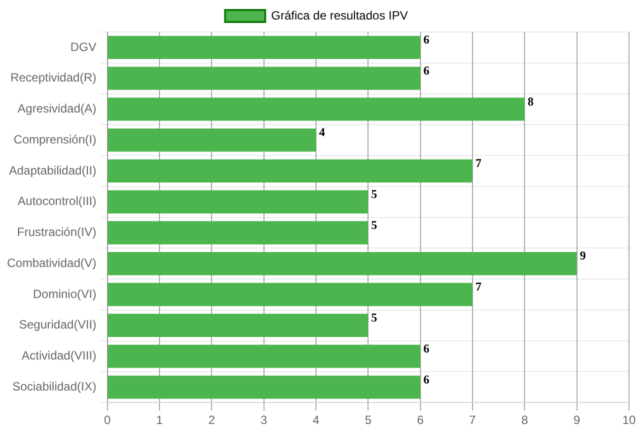 This screenshot has height=431, width=639. I want to click on y-tick-label: Agresividad(A), so click(57, 109).